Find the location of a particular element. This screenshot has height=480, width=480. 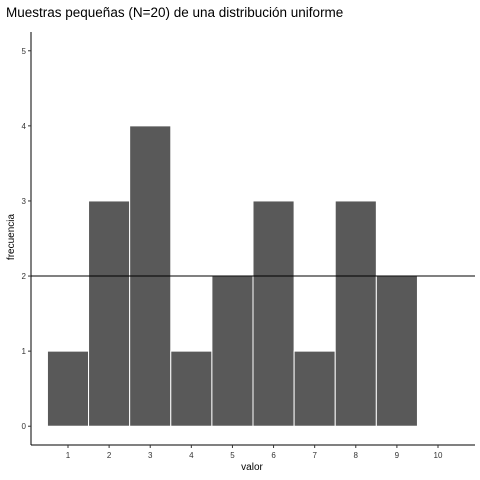

y-tick-label-5: 5 is located at coordinates (24, 51).